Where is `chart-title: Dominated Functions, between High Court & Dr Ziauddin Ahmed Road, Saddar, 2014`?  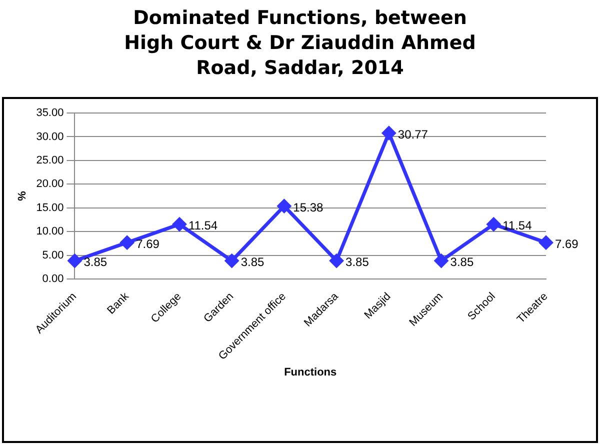
chart-title: Dominated Functions, between High Court & Dr Ziauddin Ahmed Road, Saddar, 2014 is located at coordinates (300, 43).